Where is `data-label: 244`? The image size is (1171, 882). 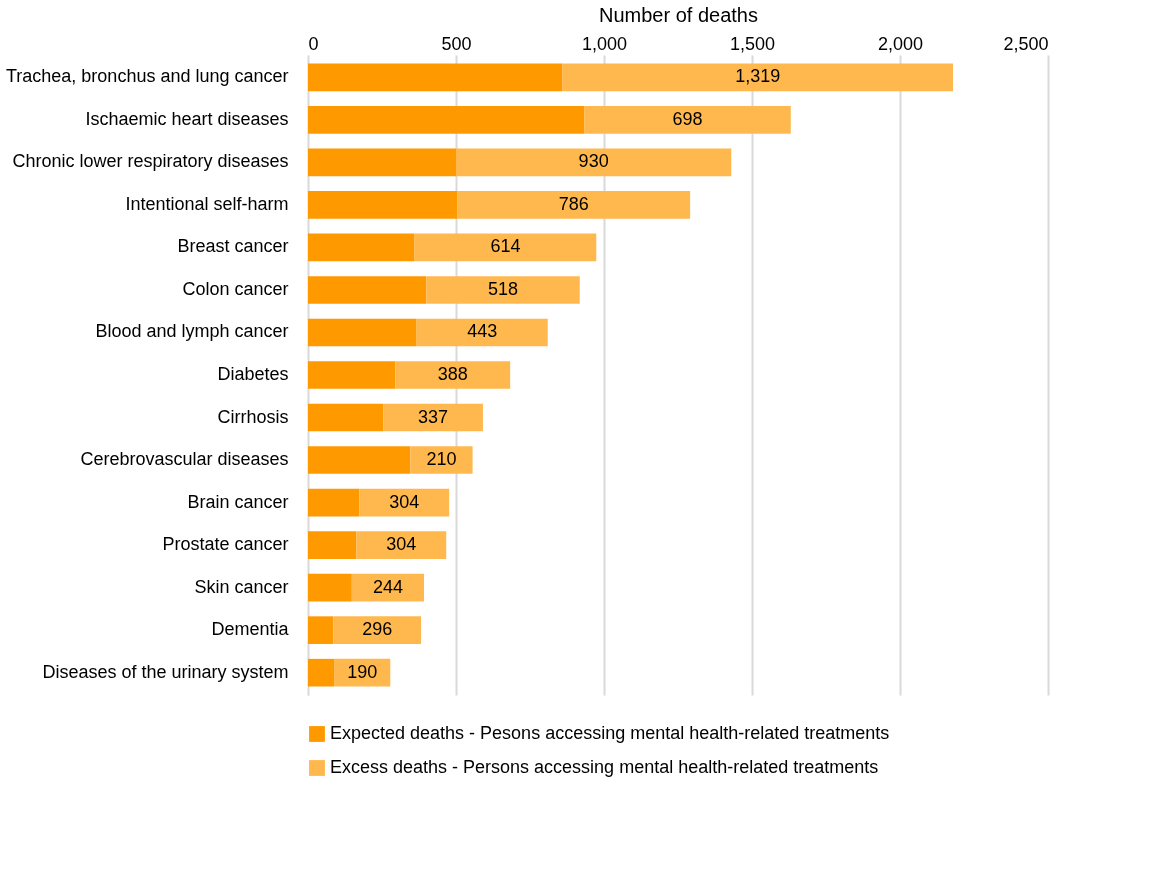
data-label: 244 is located at coordinates (387, 586).